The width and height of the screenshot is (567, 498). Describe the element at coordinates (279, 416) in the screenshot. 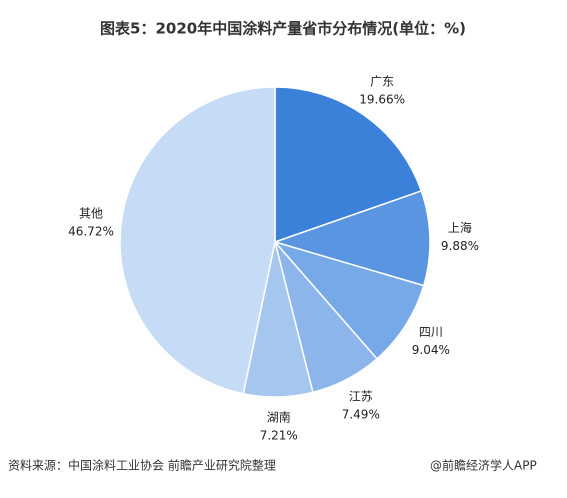

I see `slice-label: 湖南` at that location.